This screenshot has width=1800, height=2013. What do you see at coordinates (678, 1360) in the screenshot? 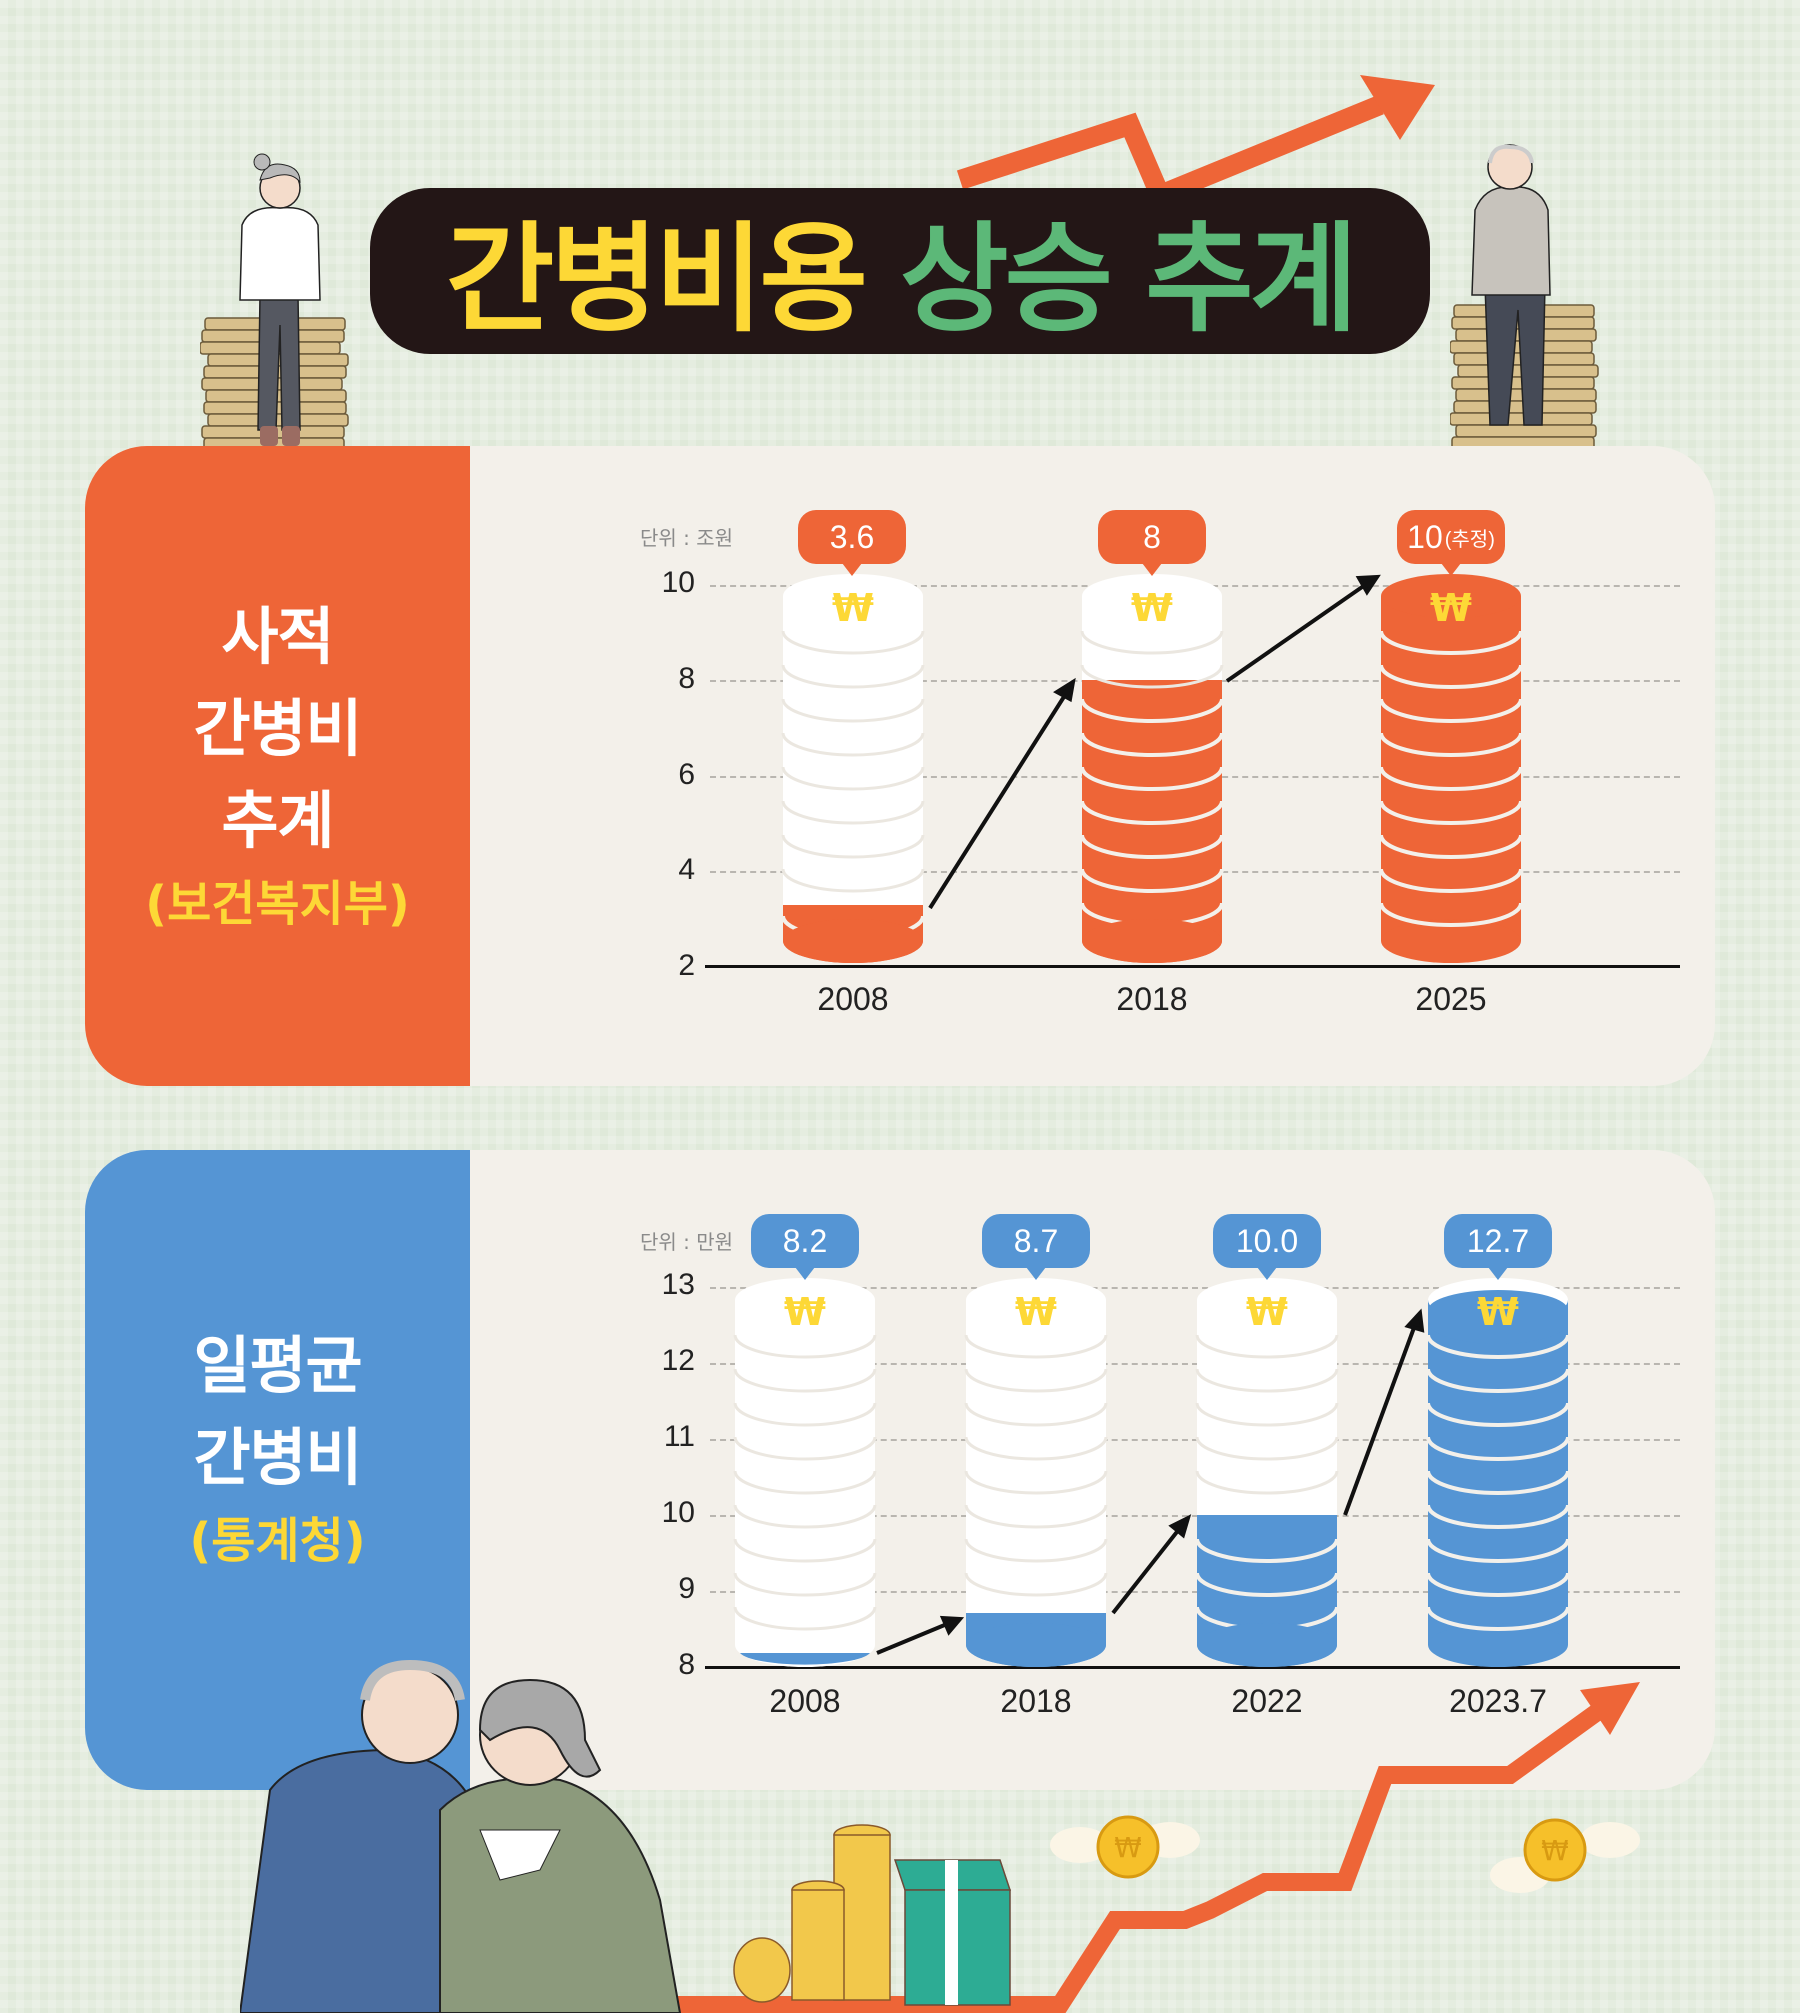
I see `y-tick: 12` at bounding box center [678, 1360].